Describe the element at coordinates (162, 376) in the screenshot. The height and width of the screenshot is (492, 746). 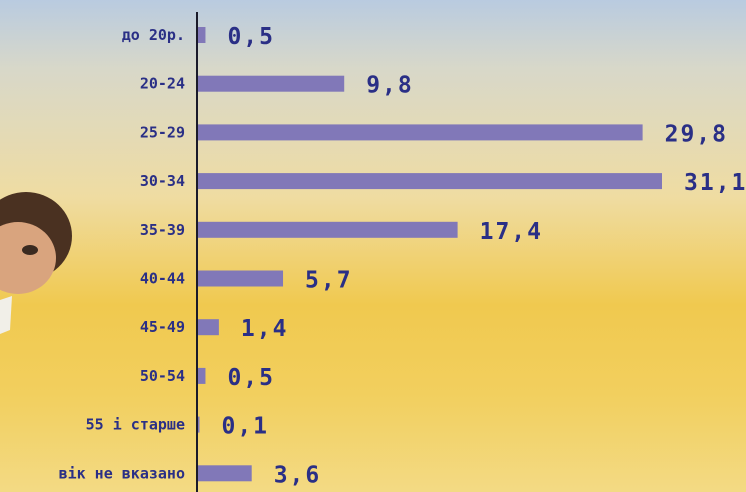
I see `category-label: 50-54` at that location.